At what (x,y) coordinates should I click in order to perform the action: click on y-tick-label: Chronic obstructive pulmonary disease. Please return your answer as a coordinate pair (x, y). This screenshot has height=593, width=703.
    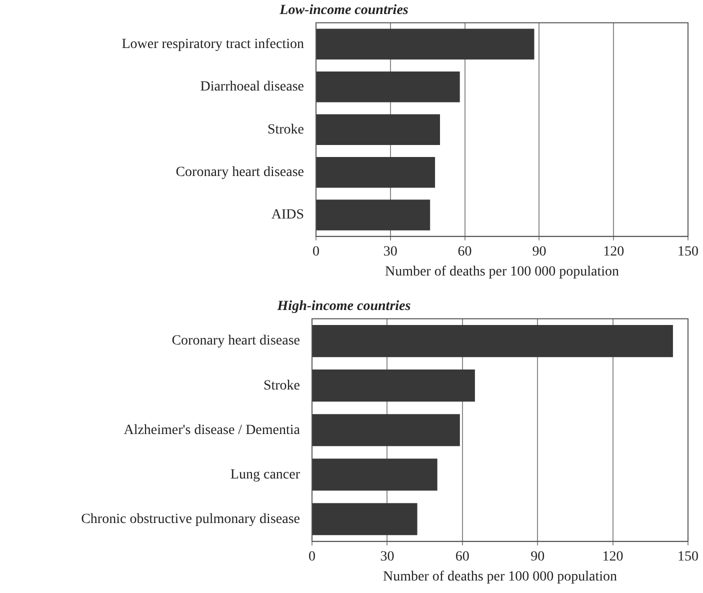
    Looking at the image, I should click on (190, 519).